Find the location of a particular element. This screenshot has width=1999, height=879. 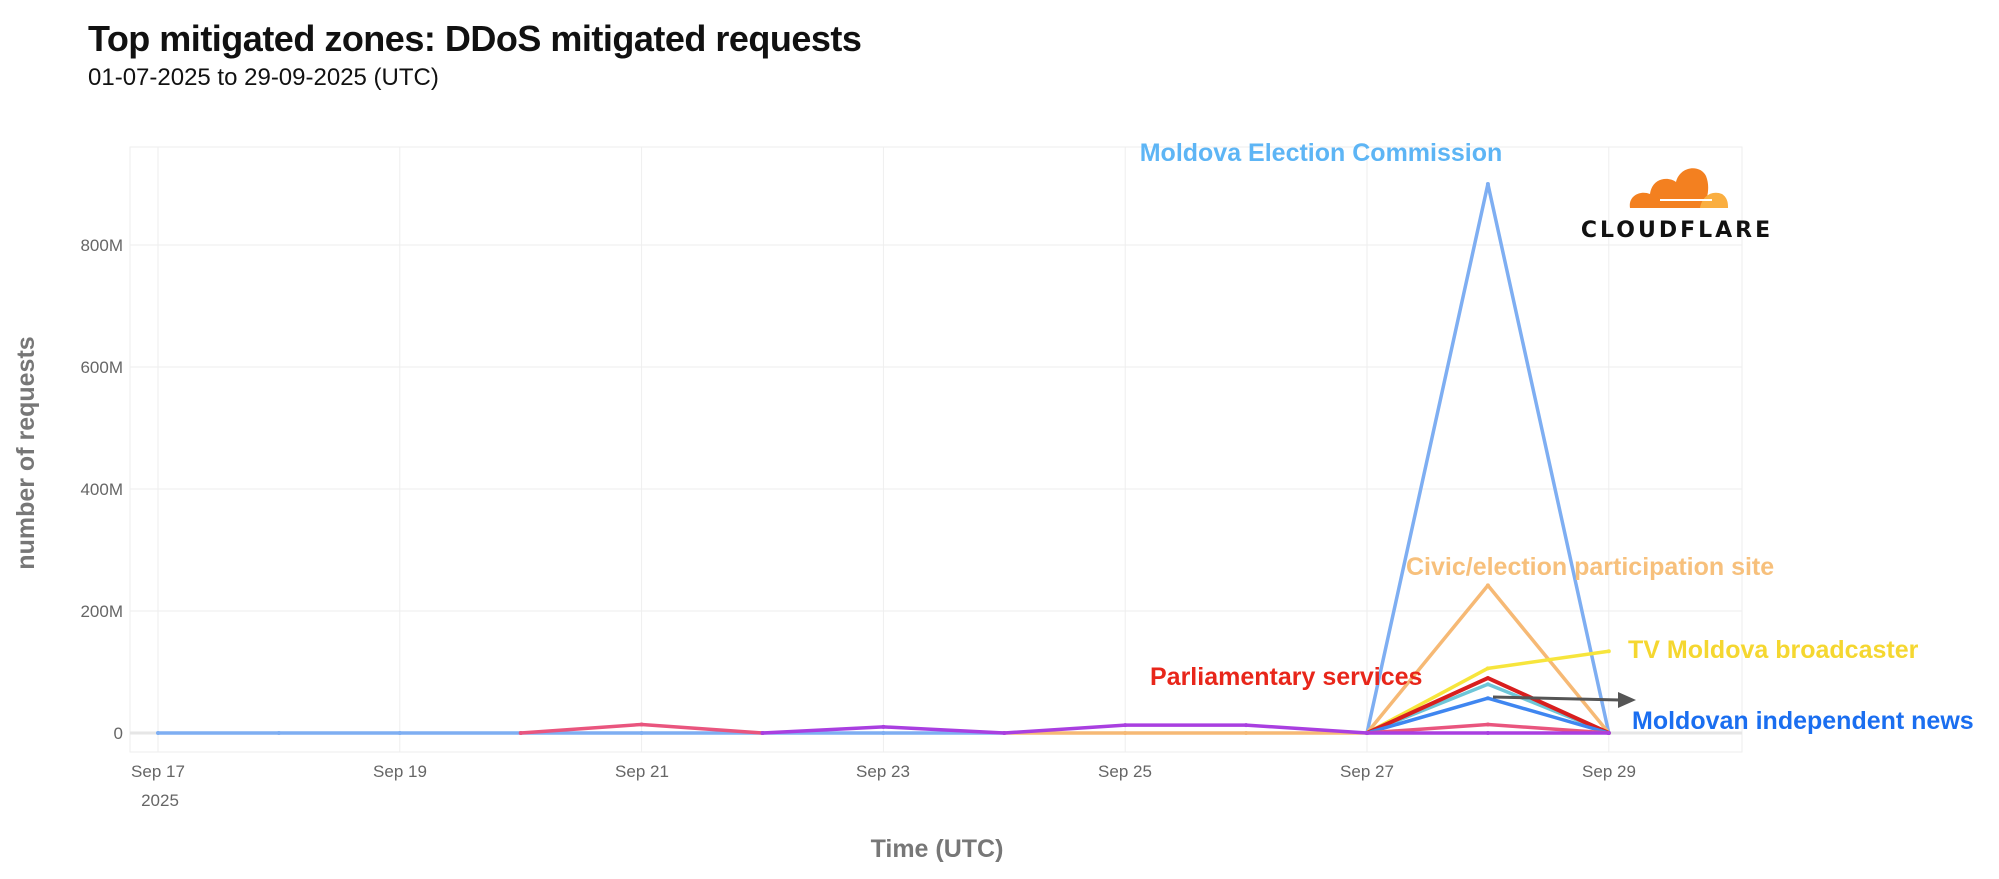

logo-text: CLOUDFLARE is located at coordinates (1677, 230).